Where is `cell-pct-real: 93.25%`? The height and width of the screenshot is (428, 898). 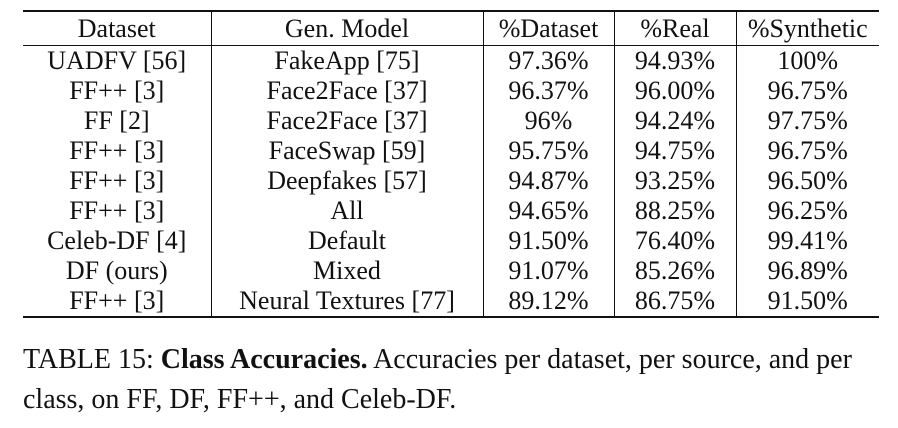 cell-pct-real: 93.25% is located at coordinates (674, 181).